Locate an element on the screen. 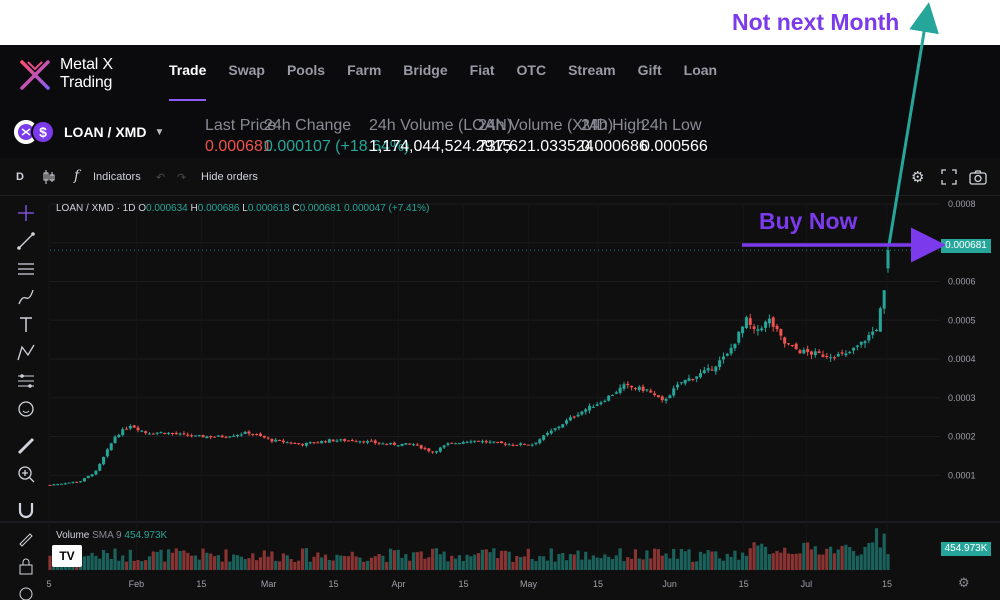  nav-farm: Farm is located at coordinates (364, 70).